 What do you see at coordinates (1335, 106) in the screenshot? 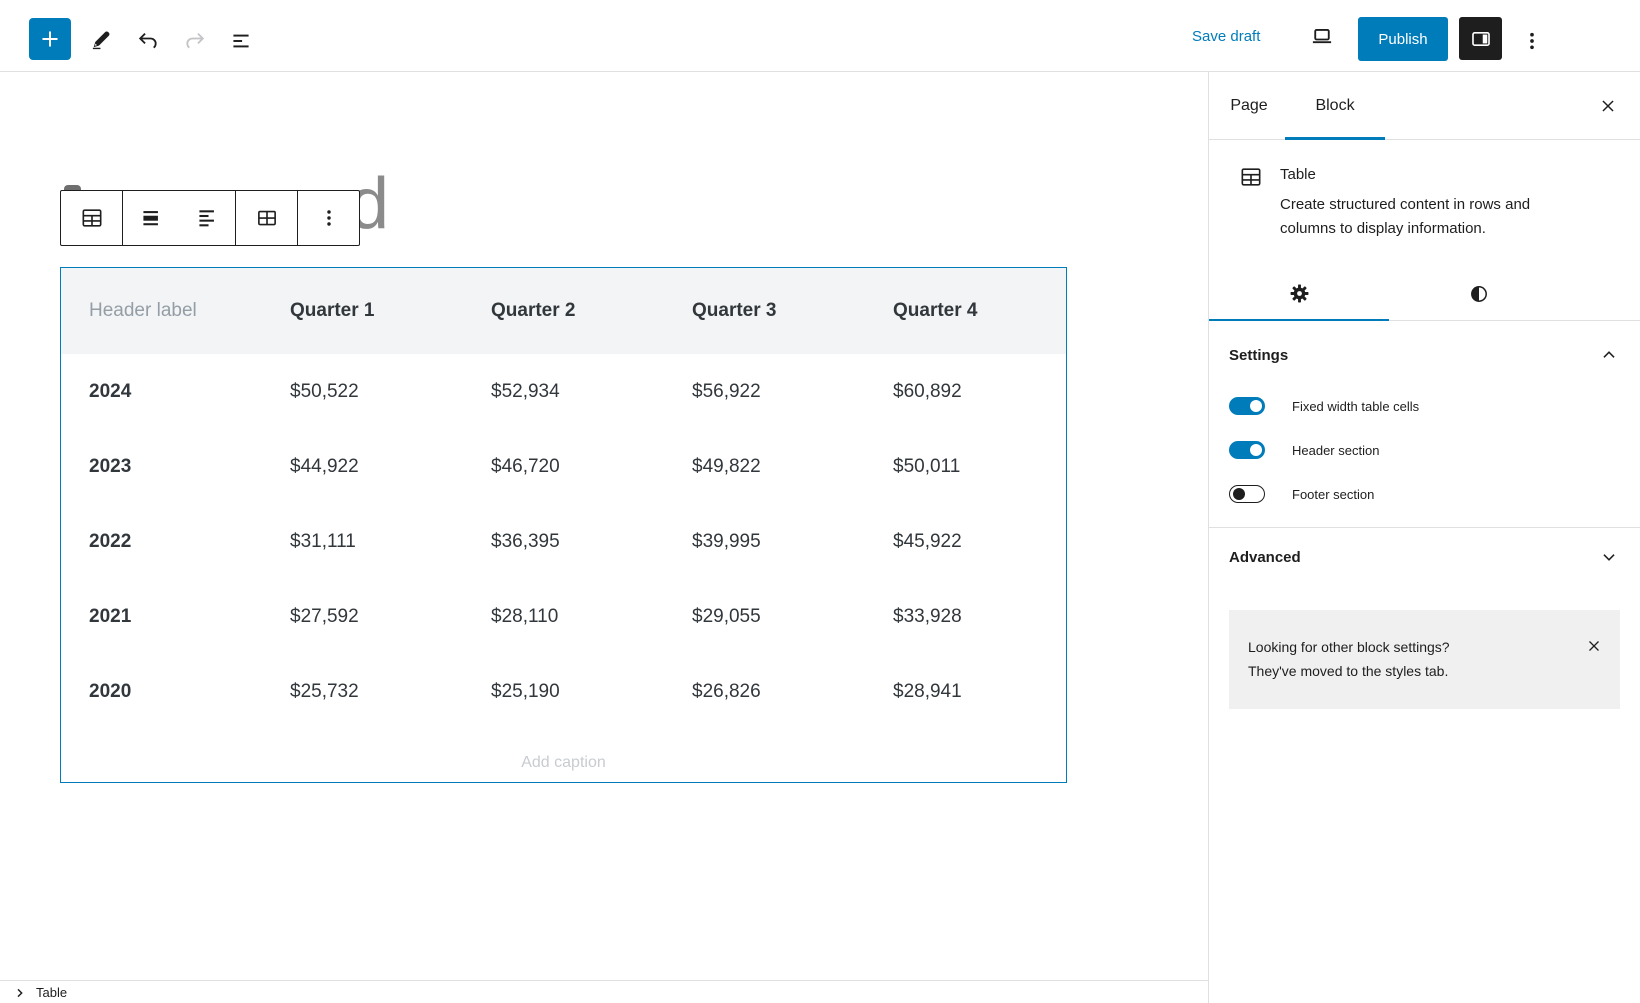
I see `tab-block: Block` at bounding box center [1335, 106].